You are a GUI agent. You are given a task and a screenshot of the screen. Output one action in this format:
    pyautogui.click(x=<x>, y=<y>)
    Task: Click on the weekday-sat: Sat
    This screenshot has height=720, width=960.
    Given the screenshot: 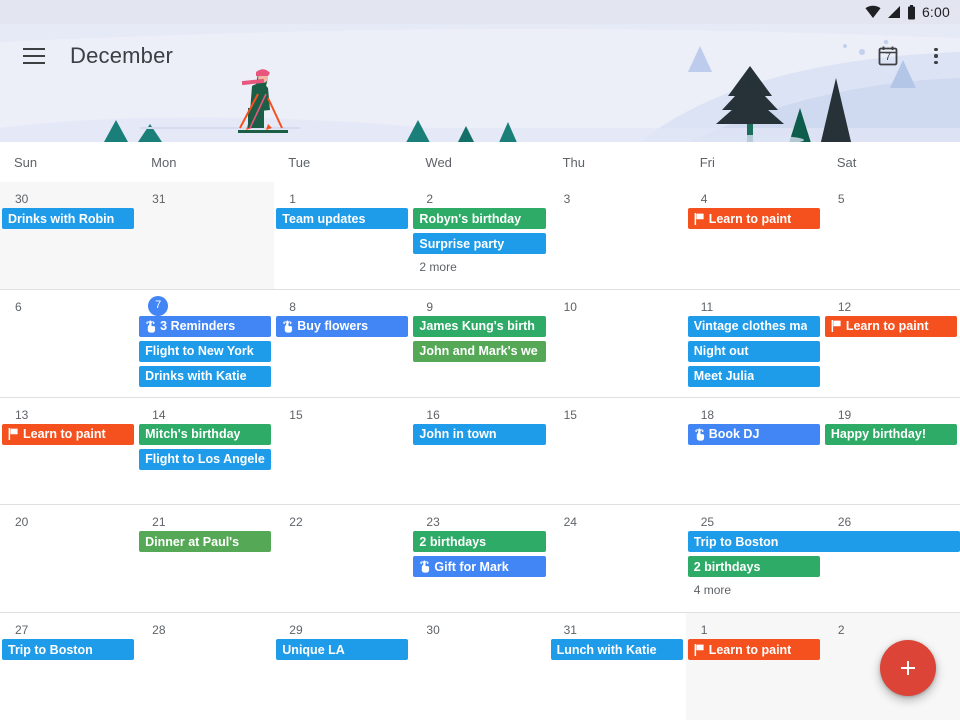 What is the action you would take?
    pyautogui.click(x=846, y=162)
    